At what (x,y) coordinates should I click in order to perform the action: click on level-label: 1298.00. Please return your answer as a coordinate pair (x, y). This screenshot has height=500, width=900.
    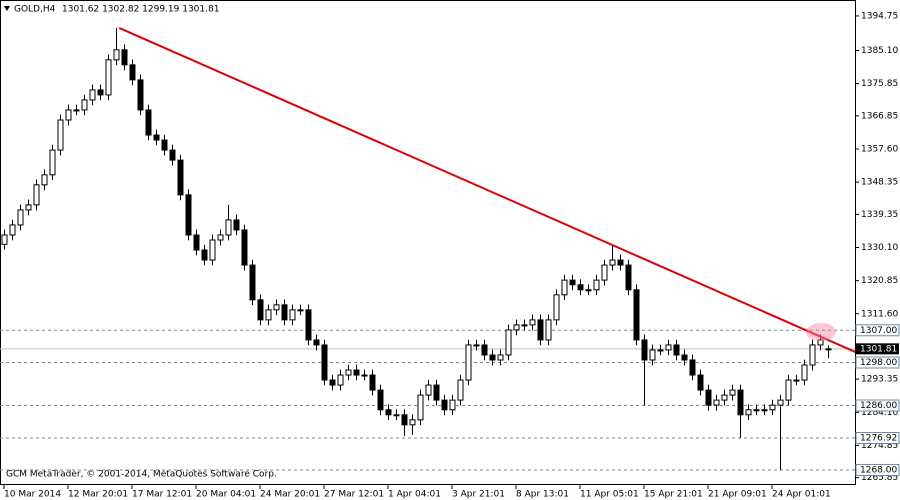
    Looking at the image, I should click on (878, 363).